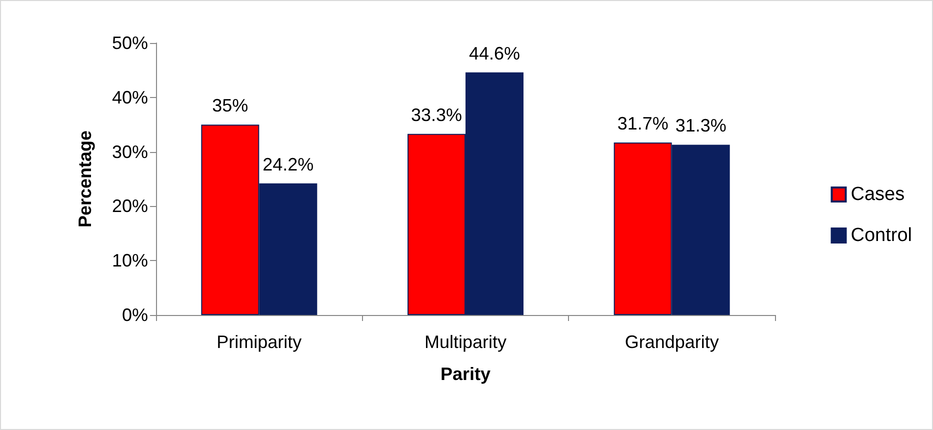 The image size is (933, 430). I want to click on data-label: 33.3%, so click(436, 114).